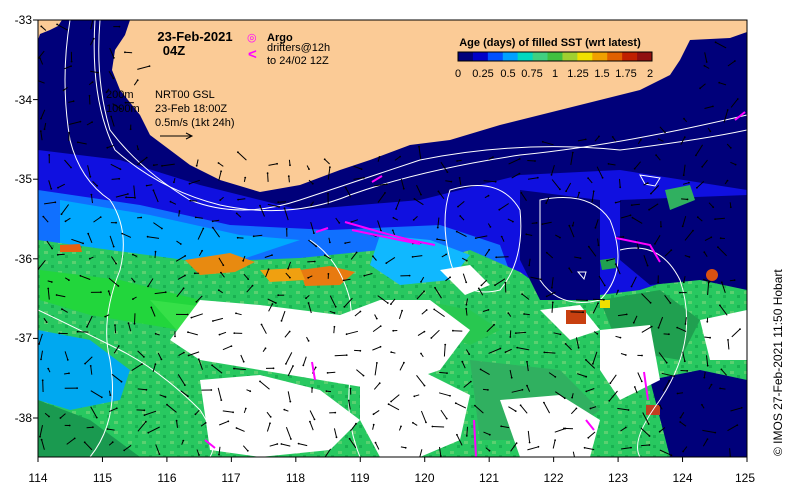 Image resolution: width=790 pixels, height=492 pixels. I want to click on isobath-1000m-label: 1000m, so click(123, 109).